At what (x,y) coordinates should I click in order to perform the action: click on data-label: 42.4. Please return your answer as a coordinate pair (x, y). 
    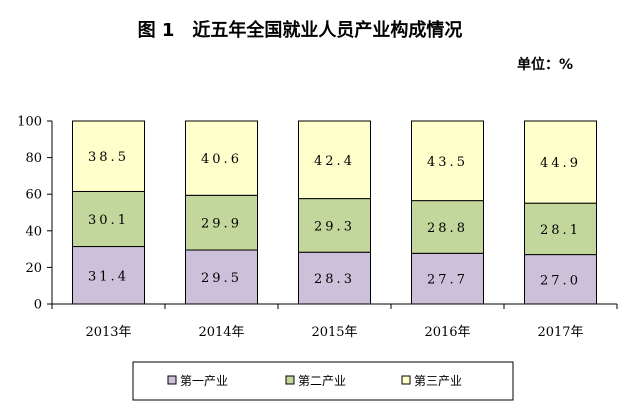
    Looking at the image, I should click on (334, 161).